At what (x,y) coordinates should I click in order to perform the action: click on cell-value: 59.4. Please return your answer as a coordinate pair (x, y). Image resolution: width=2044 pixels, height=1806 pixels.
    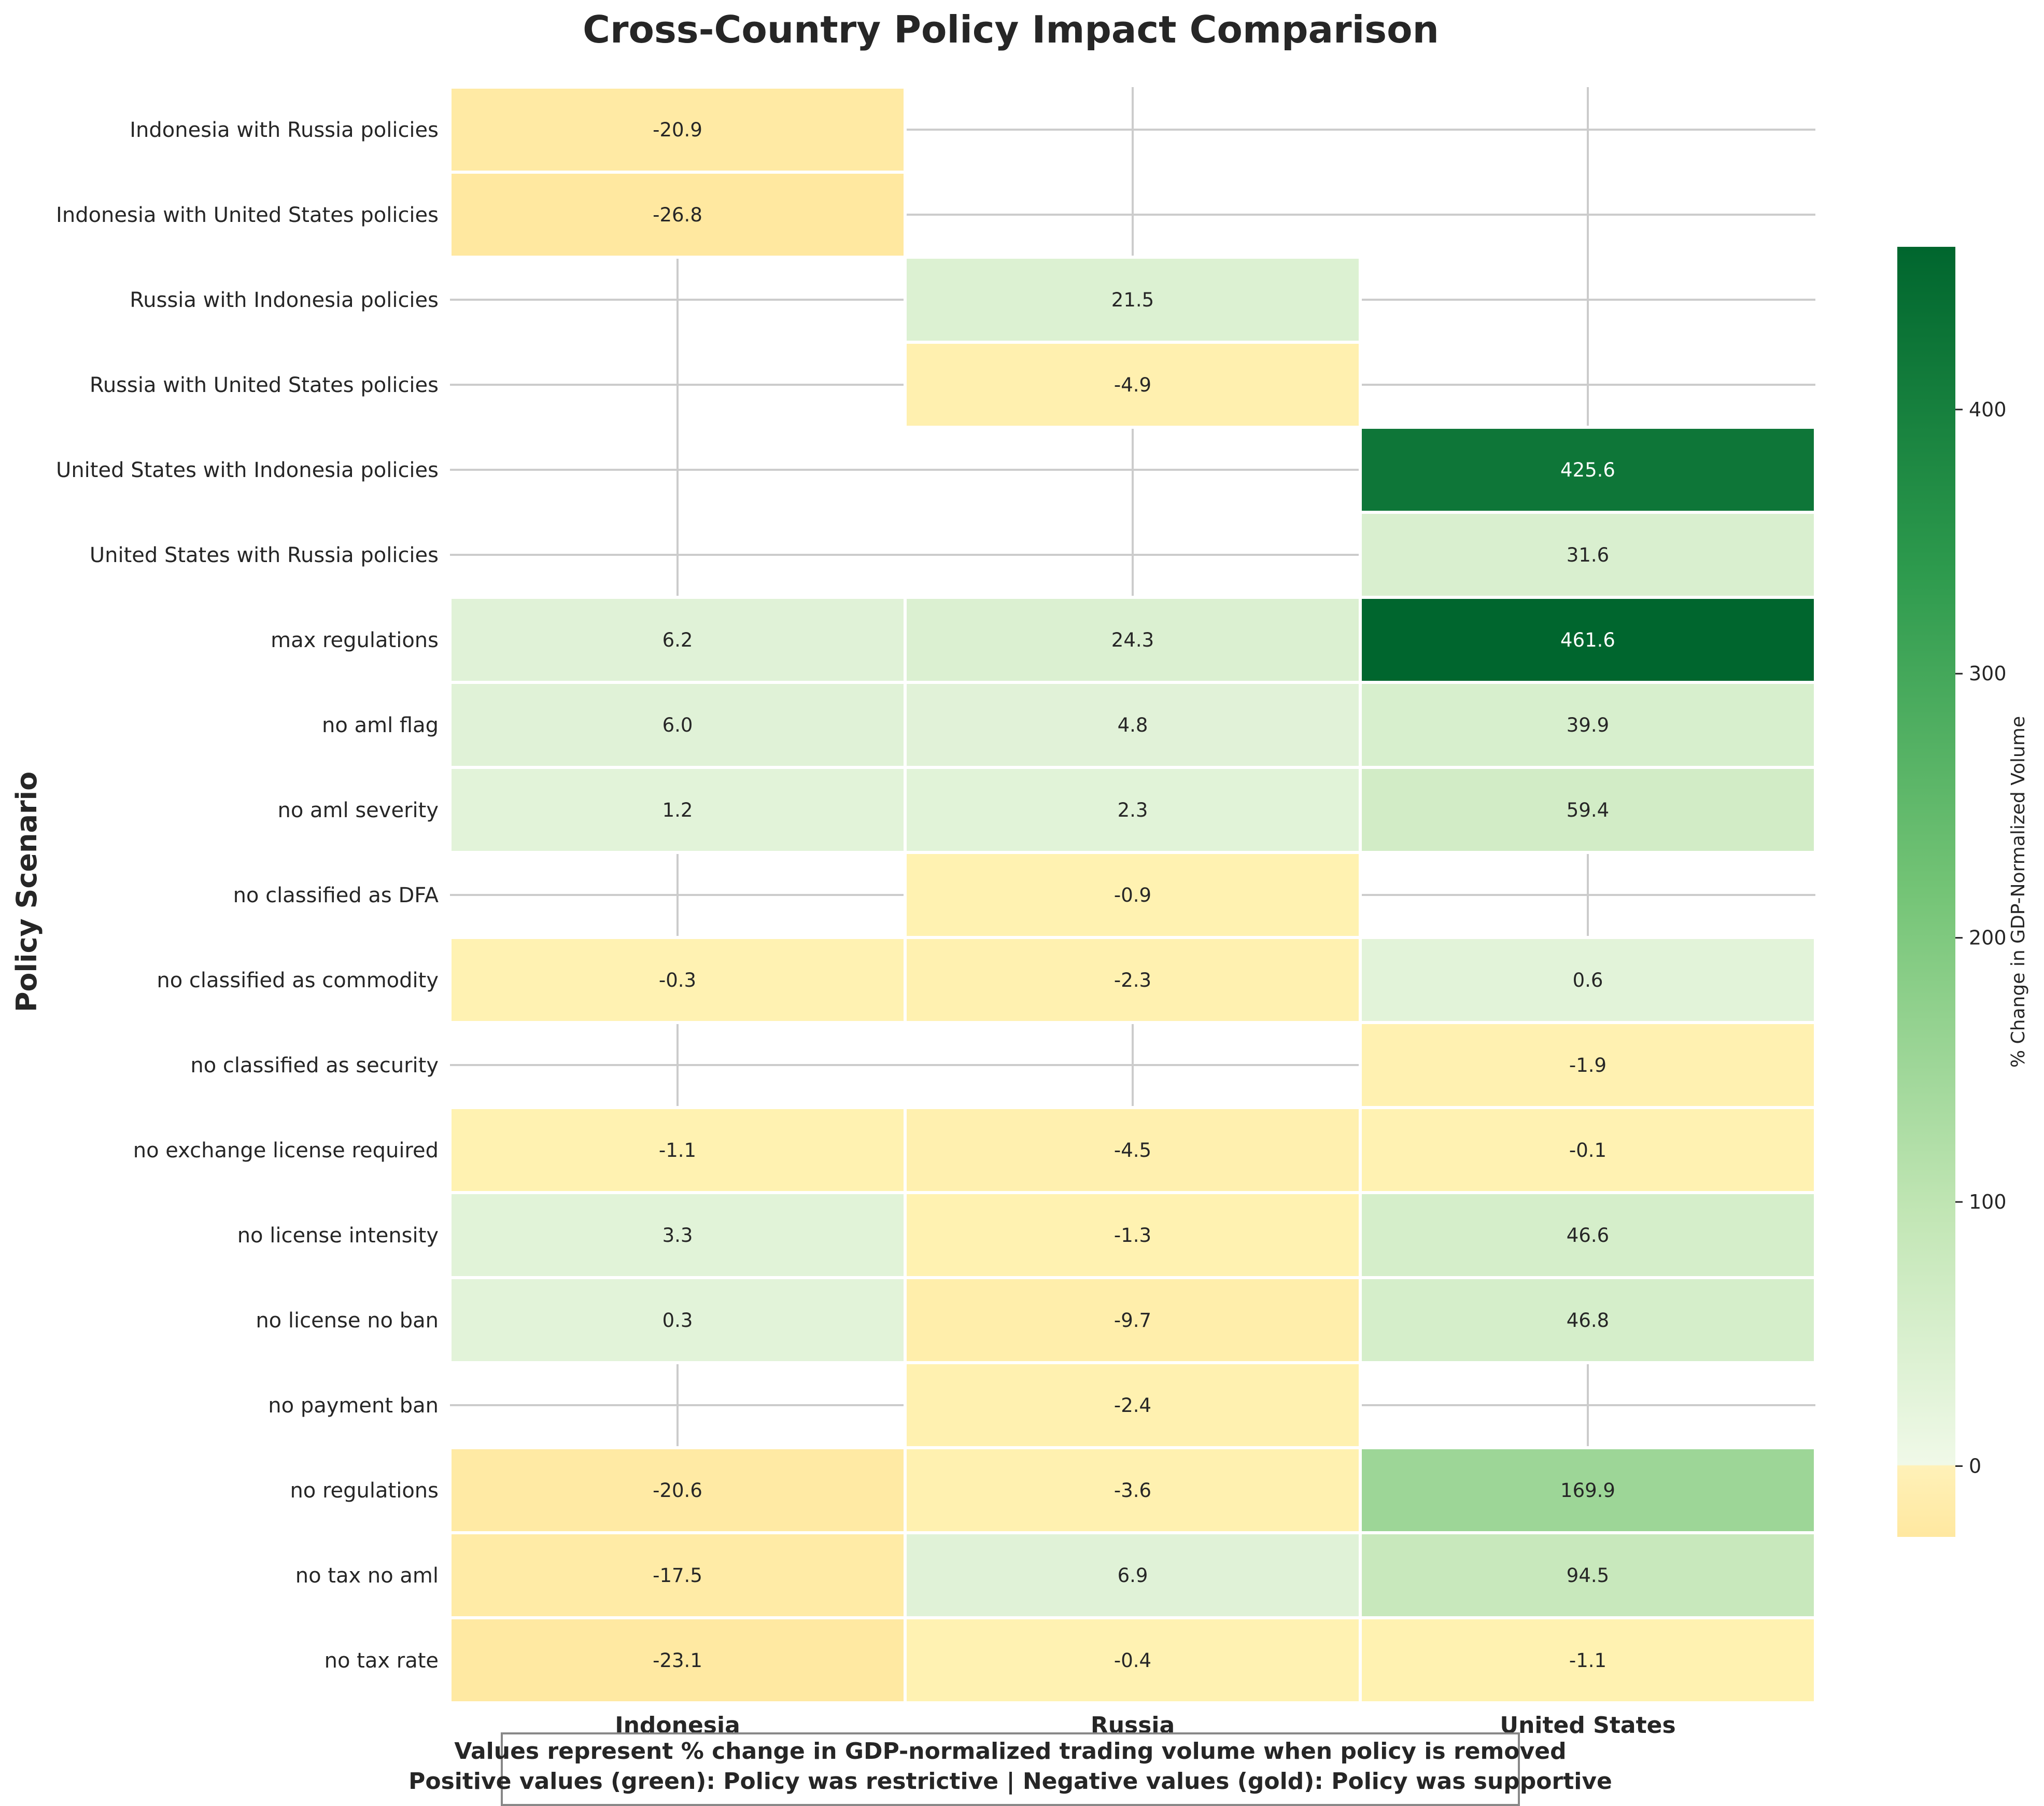
    Looking at the image, I should click on (1588, 810).